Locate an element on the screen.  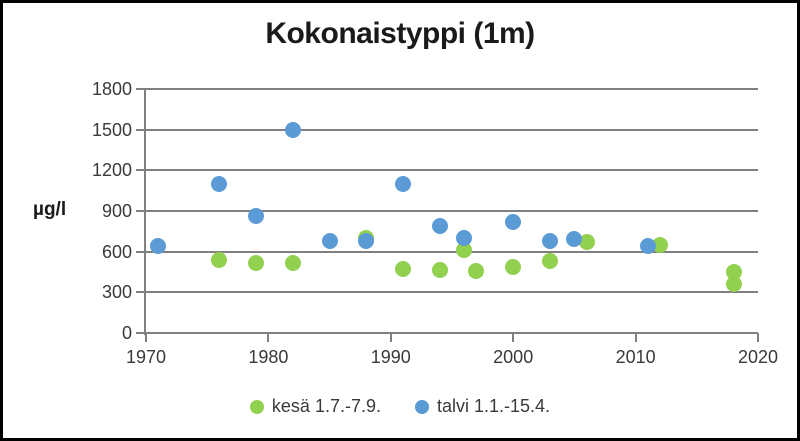
talvi-marker-icon is located at coordinates (422, 406).